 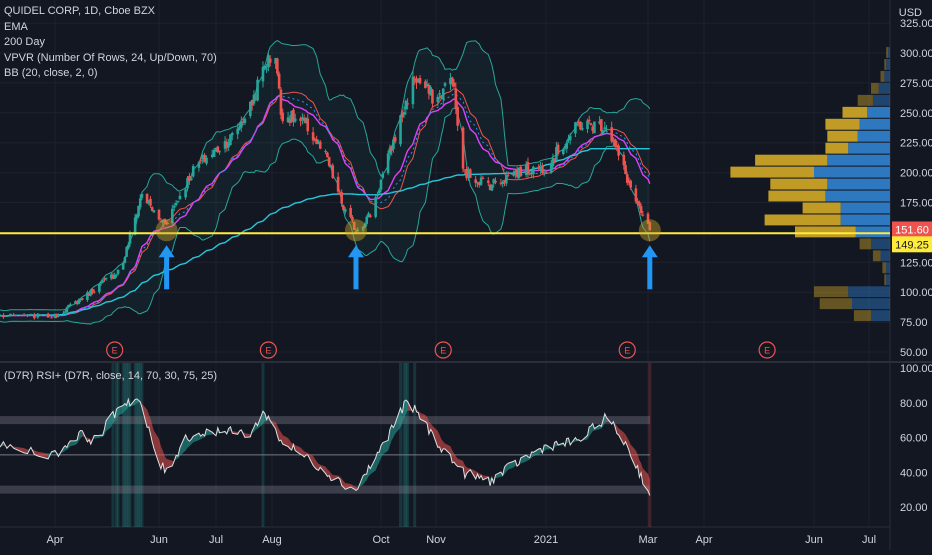 I want to click on legend-symbol: QUIDEL CORP, 1D, Cboe BZX, so click(x=79, y=11).